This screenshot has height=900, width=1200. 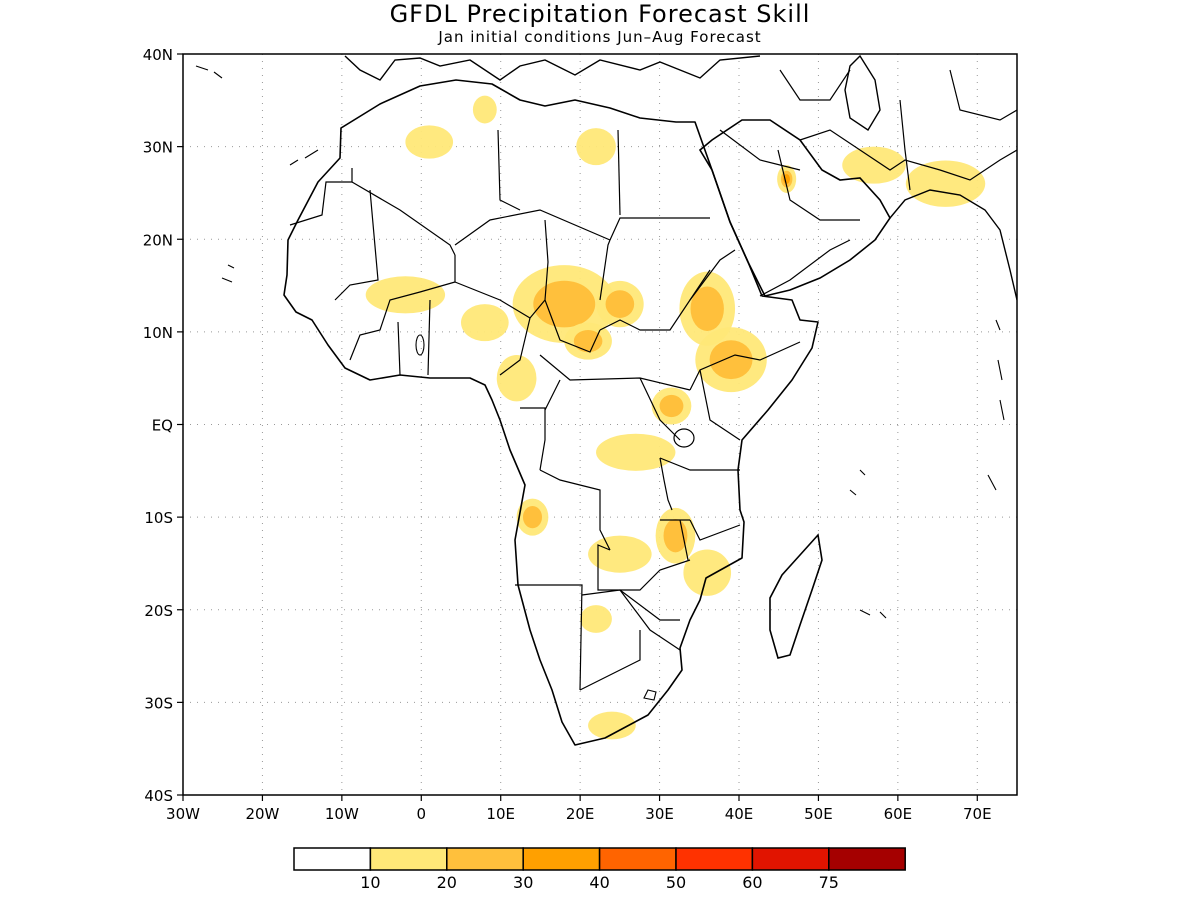 What do you see at coordinates (158, 703) in the screenshot?
I see `lat-tick-label: 30S` at bounding box center [158, 703].